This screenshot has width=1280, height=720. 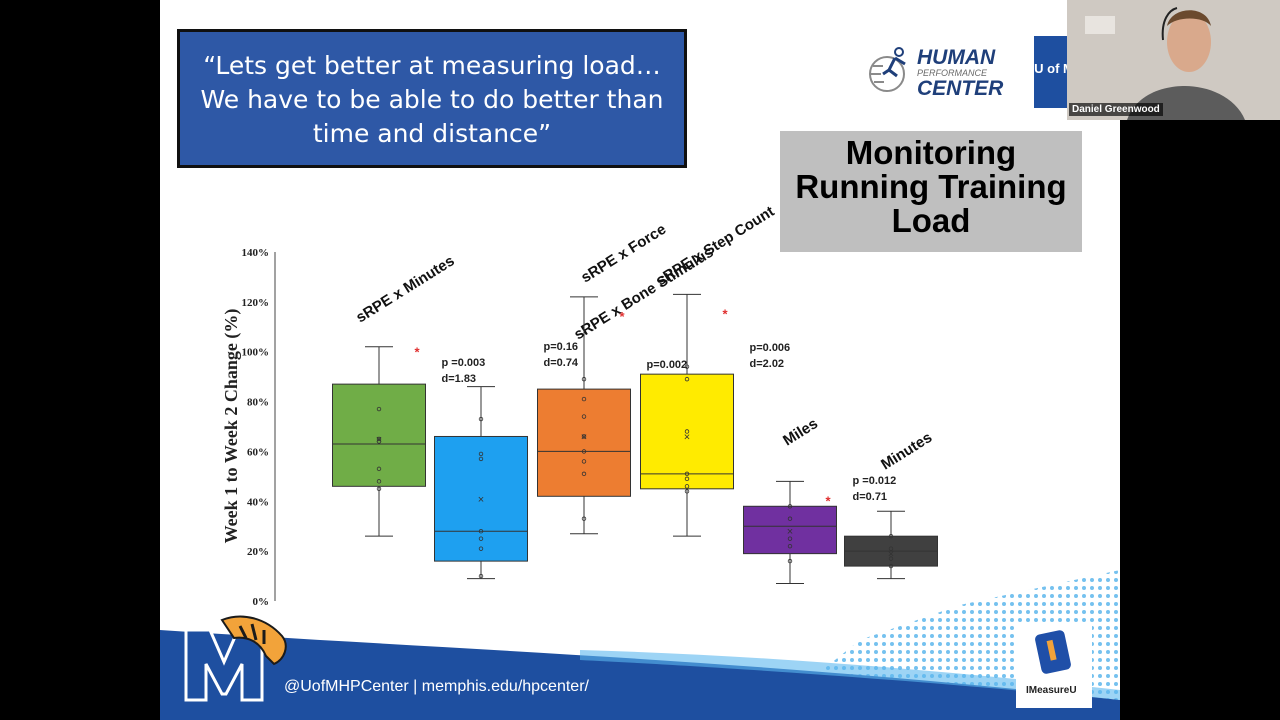 I want to click on footer-wave-blue, so click(x=640, y=675).